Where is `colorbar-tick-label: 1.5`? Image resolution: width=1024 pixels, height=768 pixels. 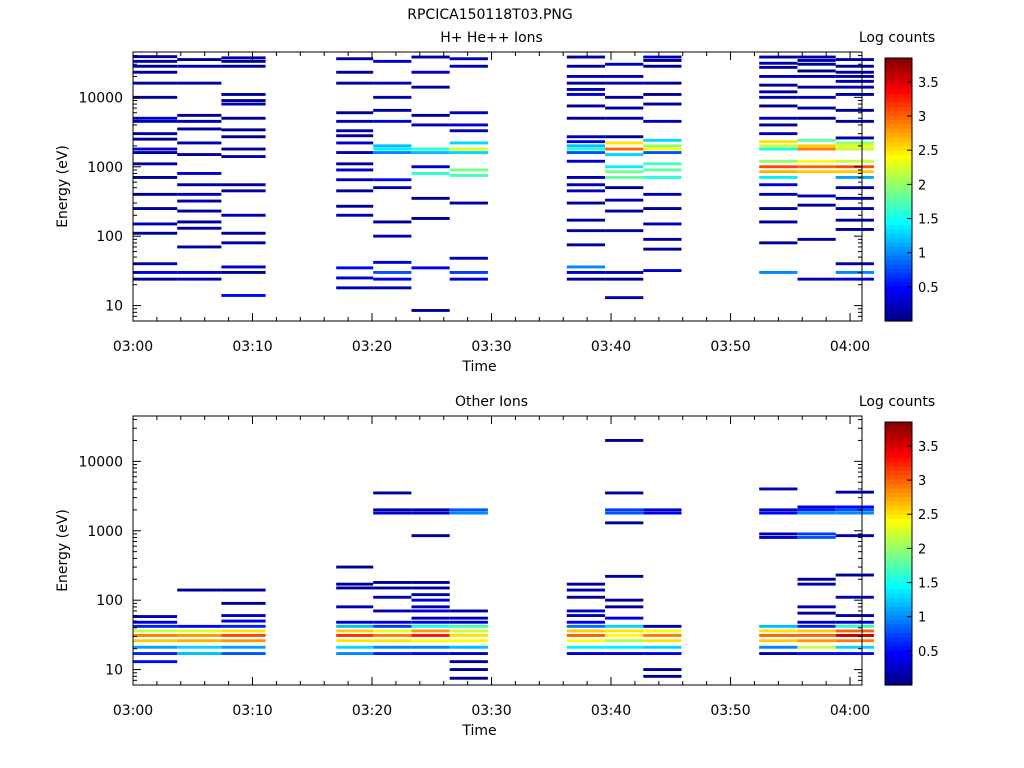
colorbar-tick-label: 1.5 is located at coordinates (928, 220).